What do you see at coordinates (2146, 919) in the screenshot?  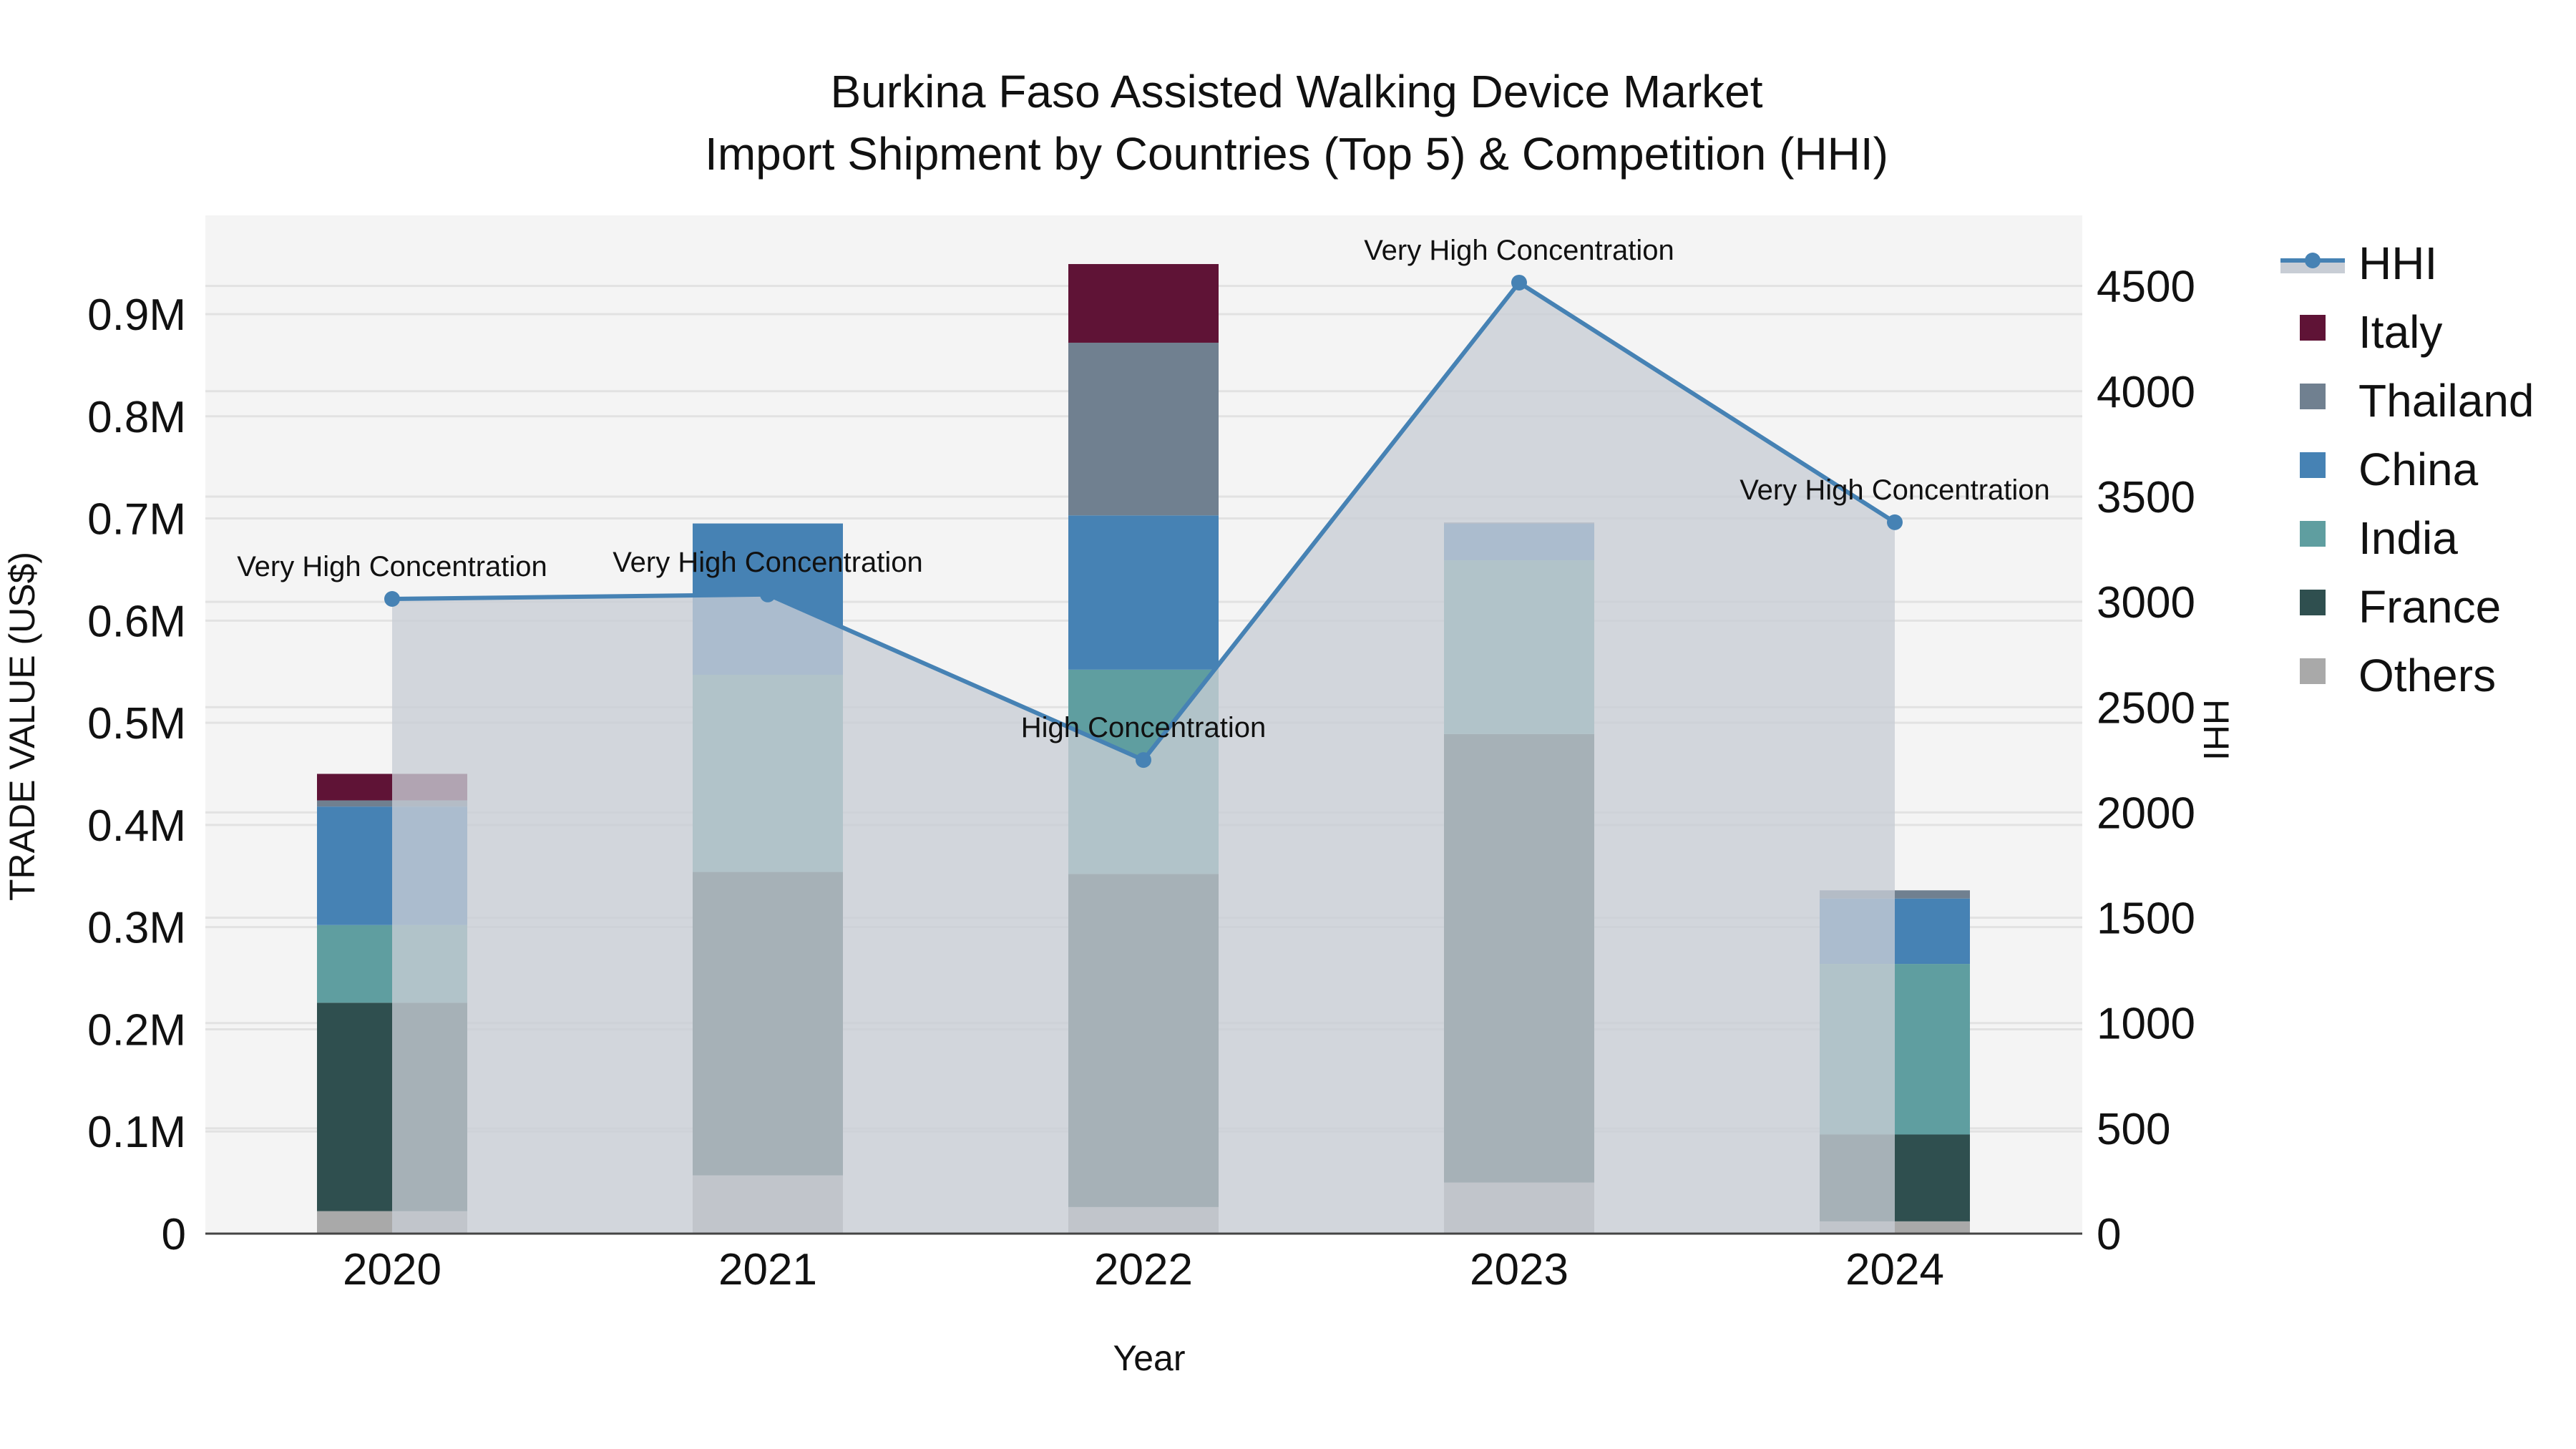 I see `y2-tick-label: 1500` at bounding box center [2146, 919].